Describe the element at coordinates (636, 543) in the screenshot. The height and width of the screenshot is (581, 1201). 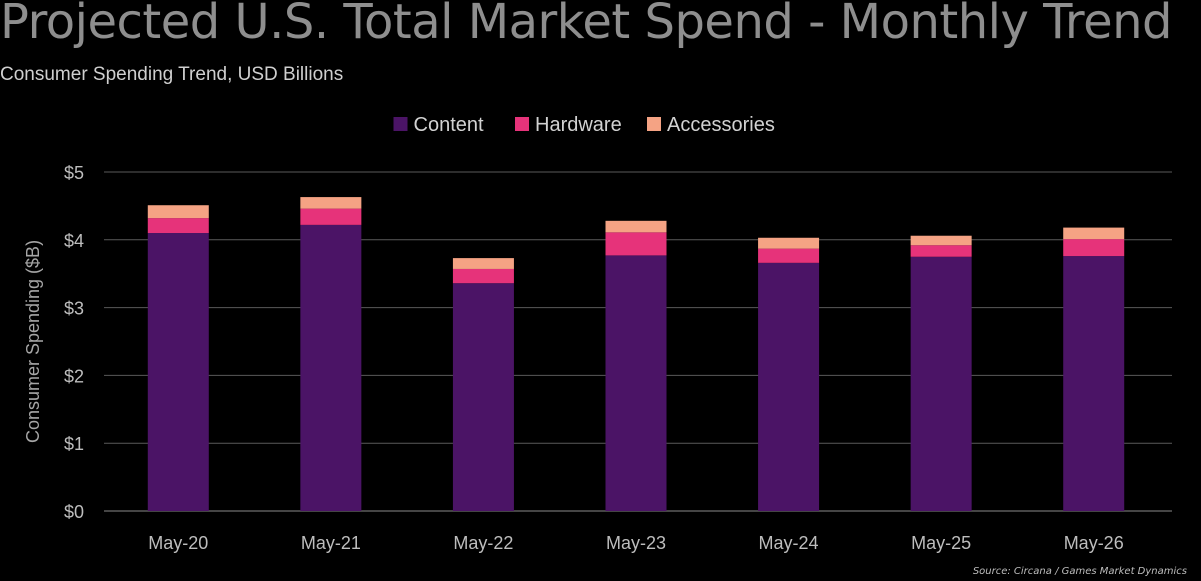
I see `x-tick-label: May-23` at that location.